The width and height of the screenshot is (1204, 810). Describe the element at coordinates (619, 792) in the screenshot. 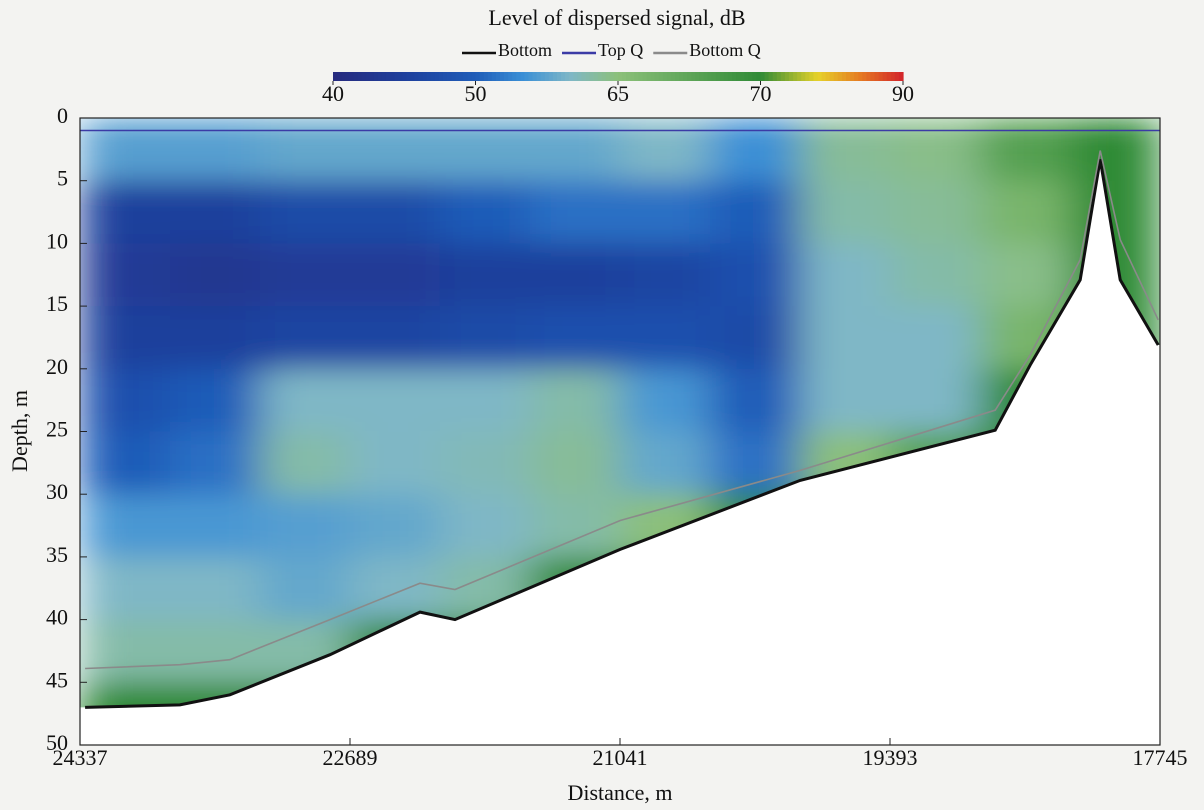

I see `x-axis-label: Distance, m` at that location.